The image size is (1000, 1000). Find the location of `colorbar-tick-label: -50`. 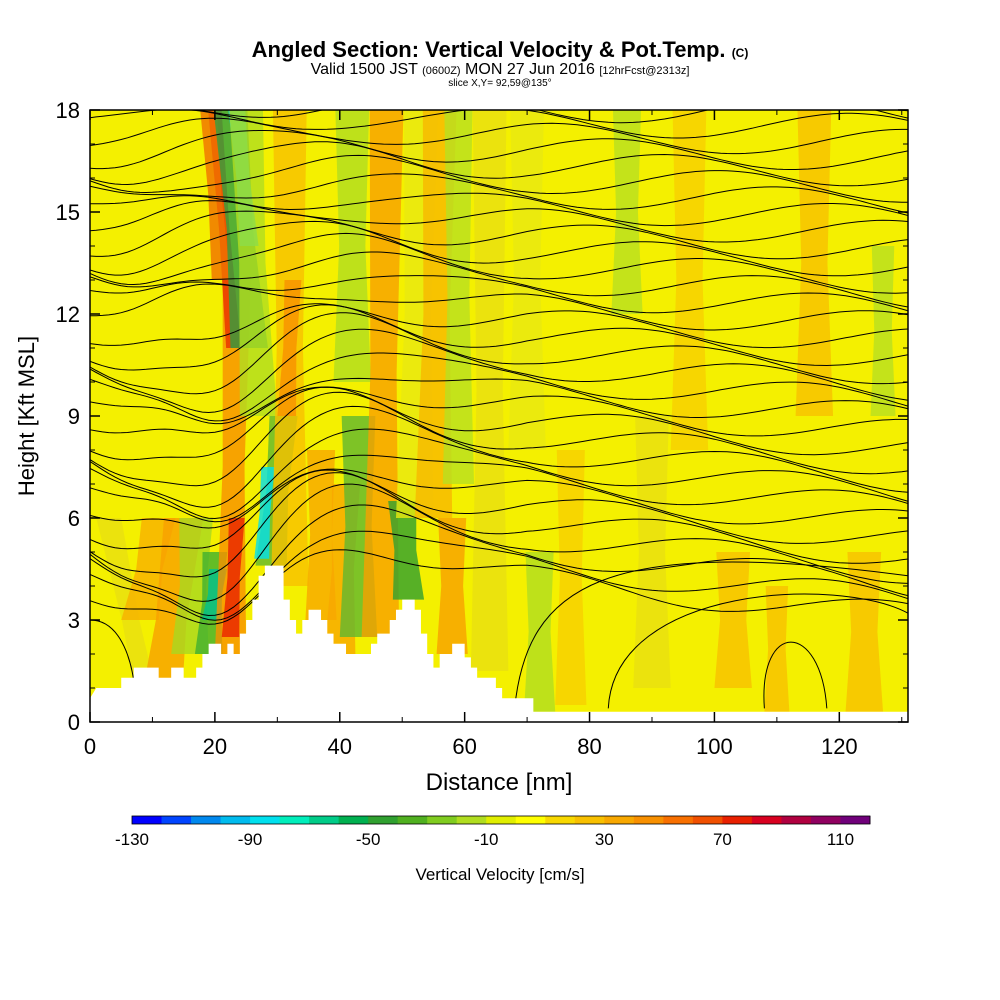

colorbar-tick-label: -50 is located at coordinates (368, 839).